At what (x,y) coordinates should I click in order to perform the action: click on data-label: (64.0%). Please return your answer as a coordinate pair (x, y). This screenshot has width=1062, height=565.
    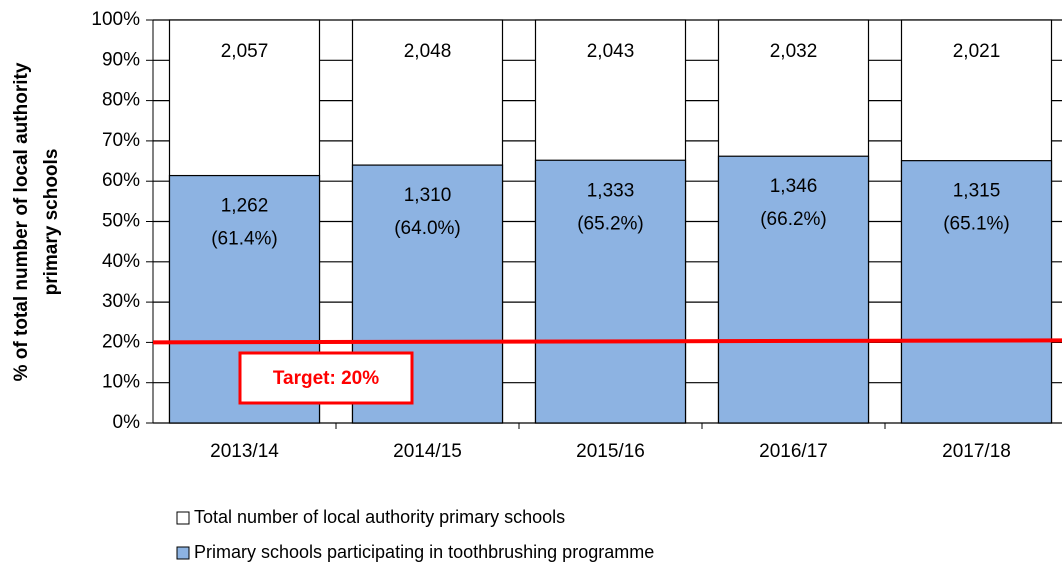
    Looking at the image, I should click on (427, 228).